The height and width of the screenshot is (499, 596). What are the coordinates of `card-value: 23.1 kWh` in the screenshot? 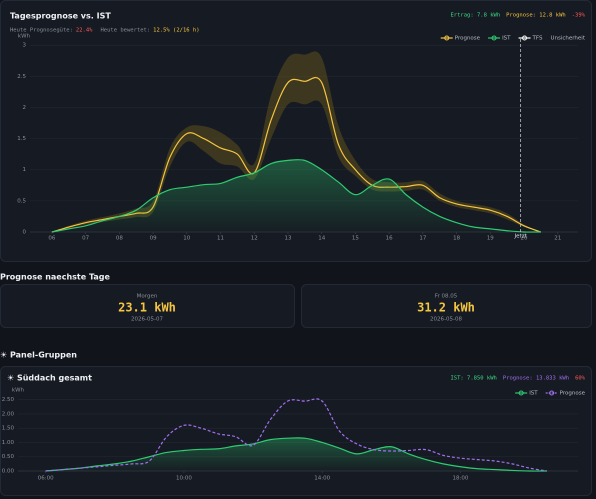 It's located at (147, 308).